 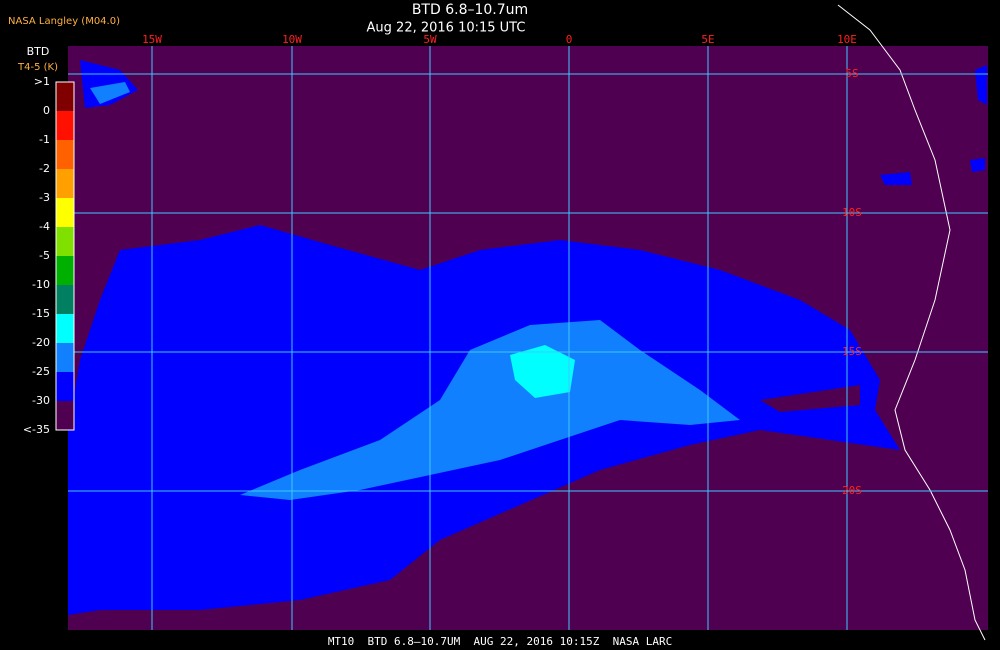 I want to click on latitude-label: 20S, so click(x=852, y=490).